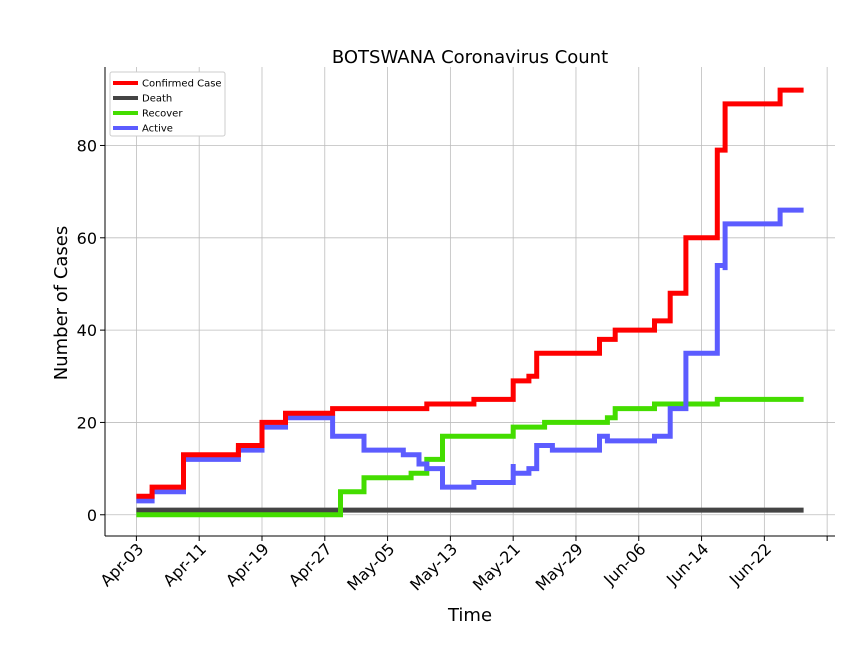 Image resolution: width=864 pixels, height=648 pixels. I want to click on legend: Confirmed Case Death Recover Active, so click(167, 104).